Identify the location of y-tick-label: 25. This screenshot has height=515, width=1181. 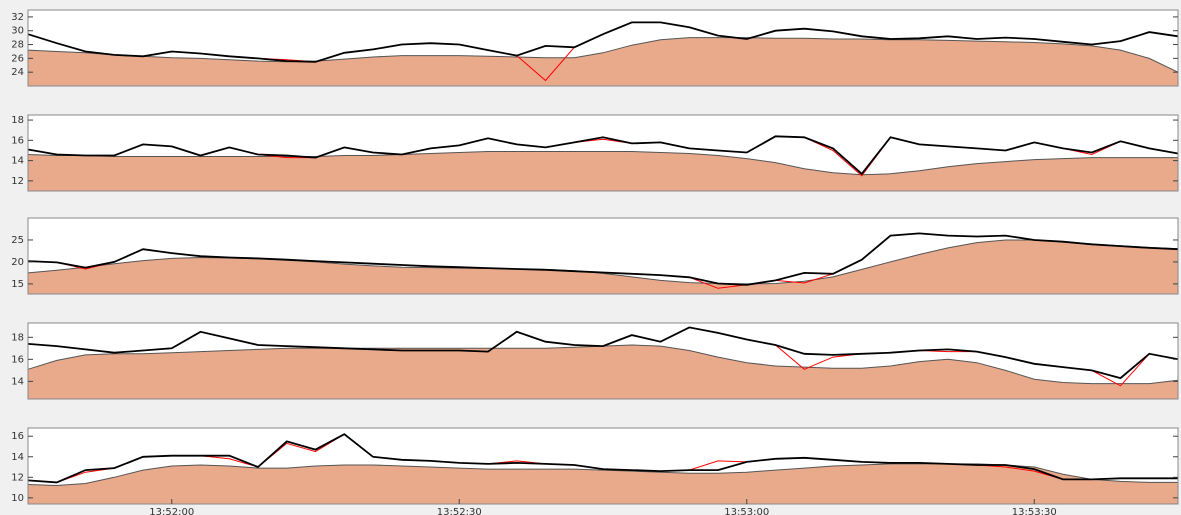
(17, 240).